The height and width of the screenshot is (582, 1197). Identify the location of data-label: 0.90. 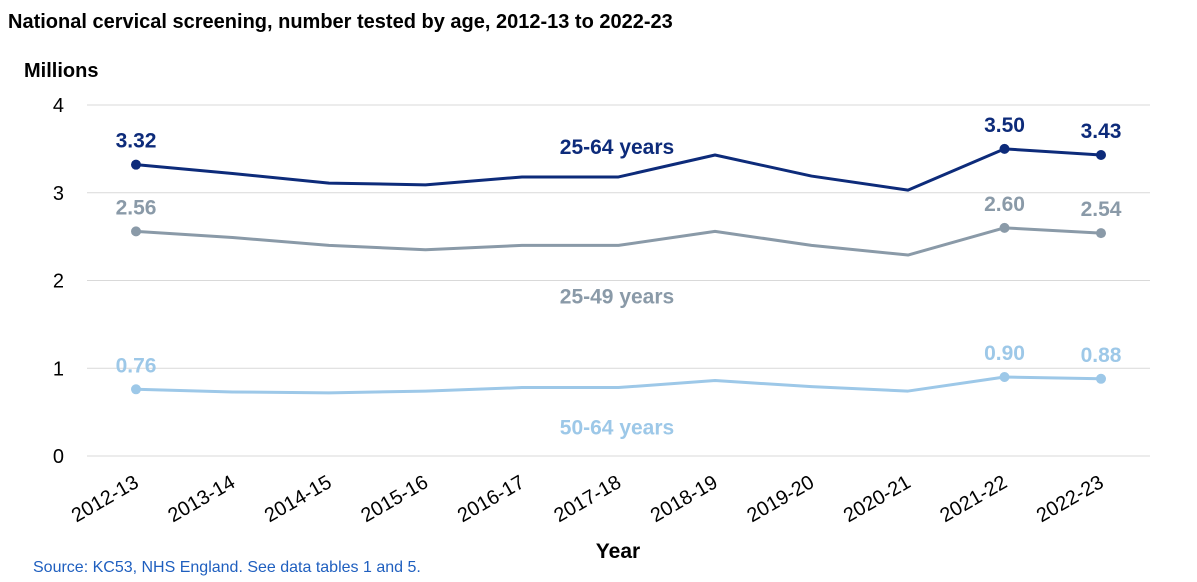
(1004, 353).